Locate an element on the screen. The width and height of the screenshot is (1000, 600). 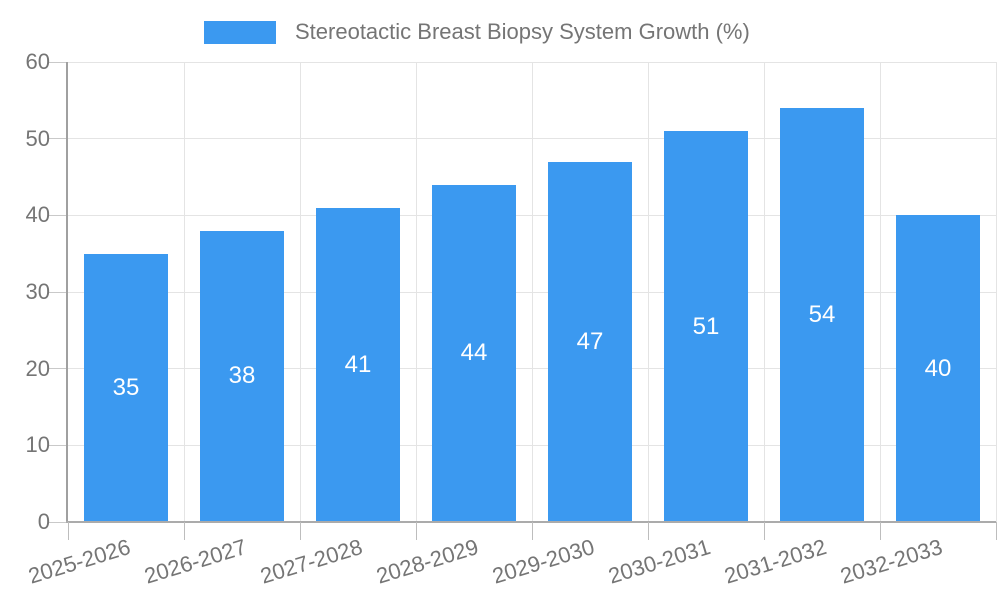
bar-value-label: 47 is located at coordinates (590, 341).